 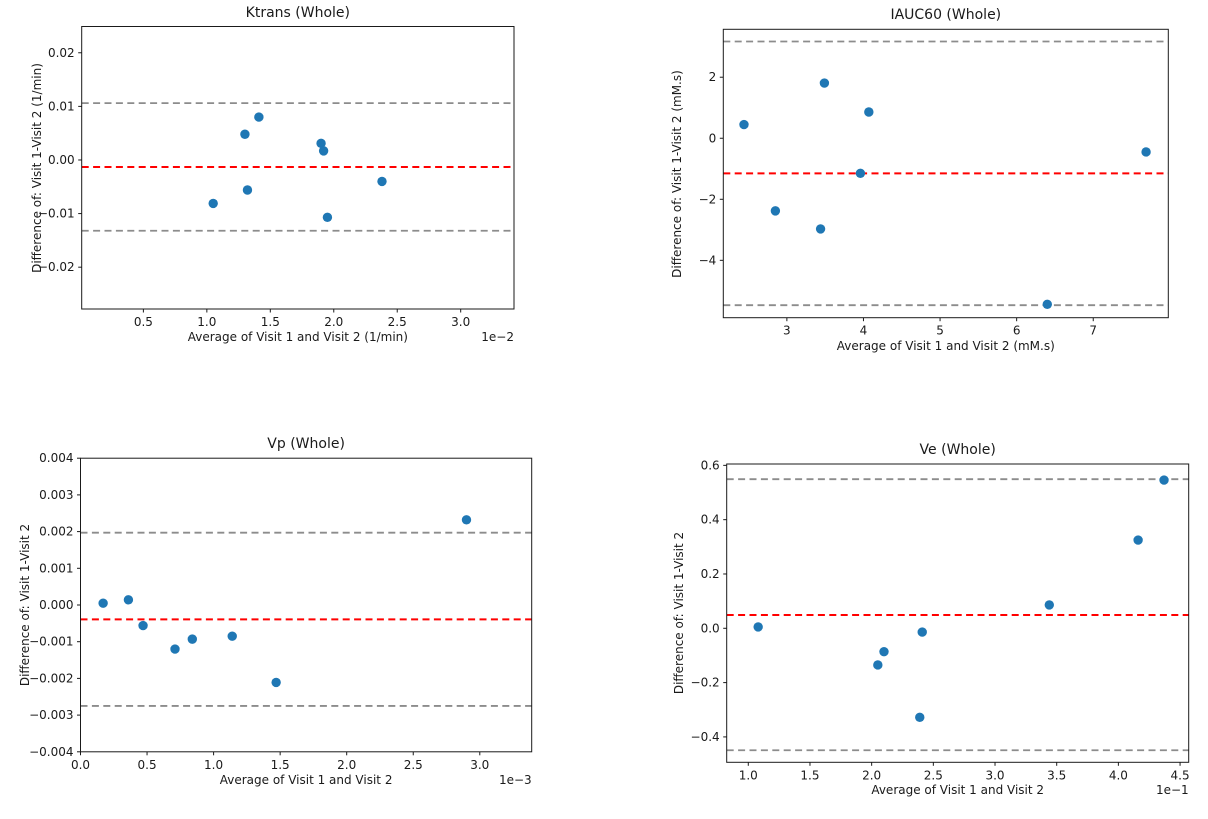 What do you see at coordinates (864, 331) in the screenshot?
I see `x-tick-label: 4` at bounding box center [864, 331].